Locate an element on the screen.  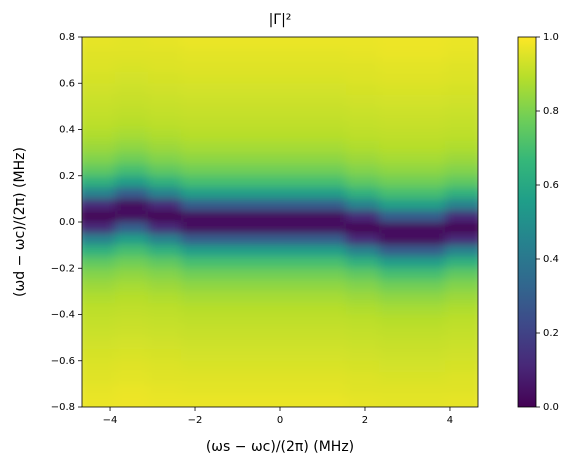
colorbar is located at coordinates (527, 222).